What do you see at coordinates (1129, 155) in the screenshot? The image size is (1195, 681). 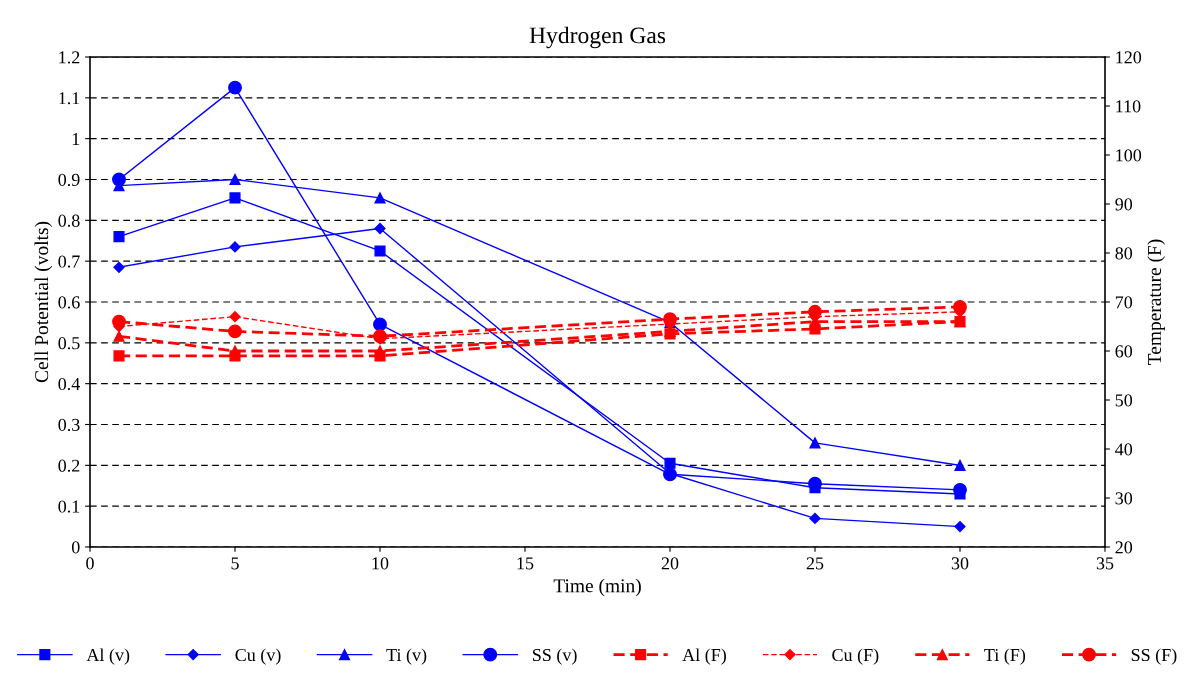 I see `y2-tick-label: 100` at bounding box center [1129, 155].